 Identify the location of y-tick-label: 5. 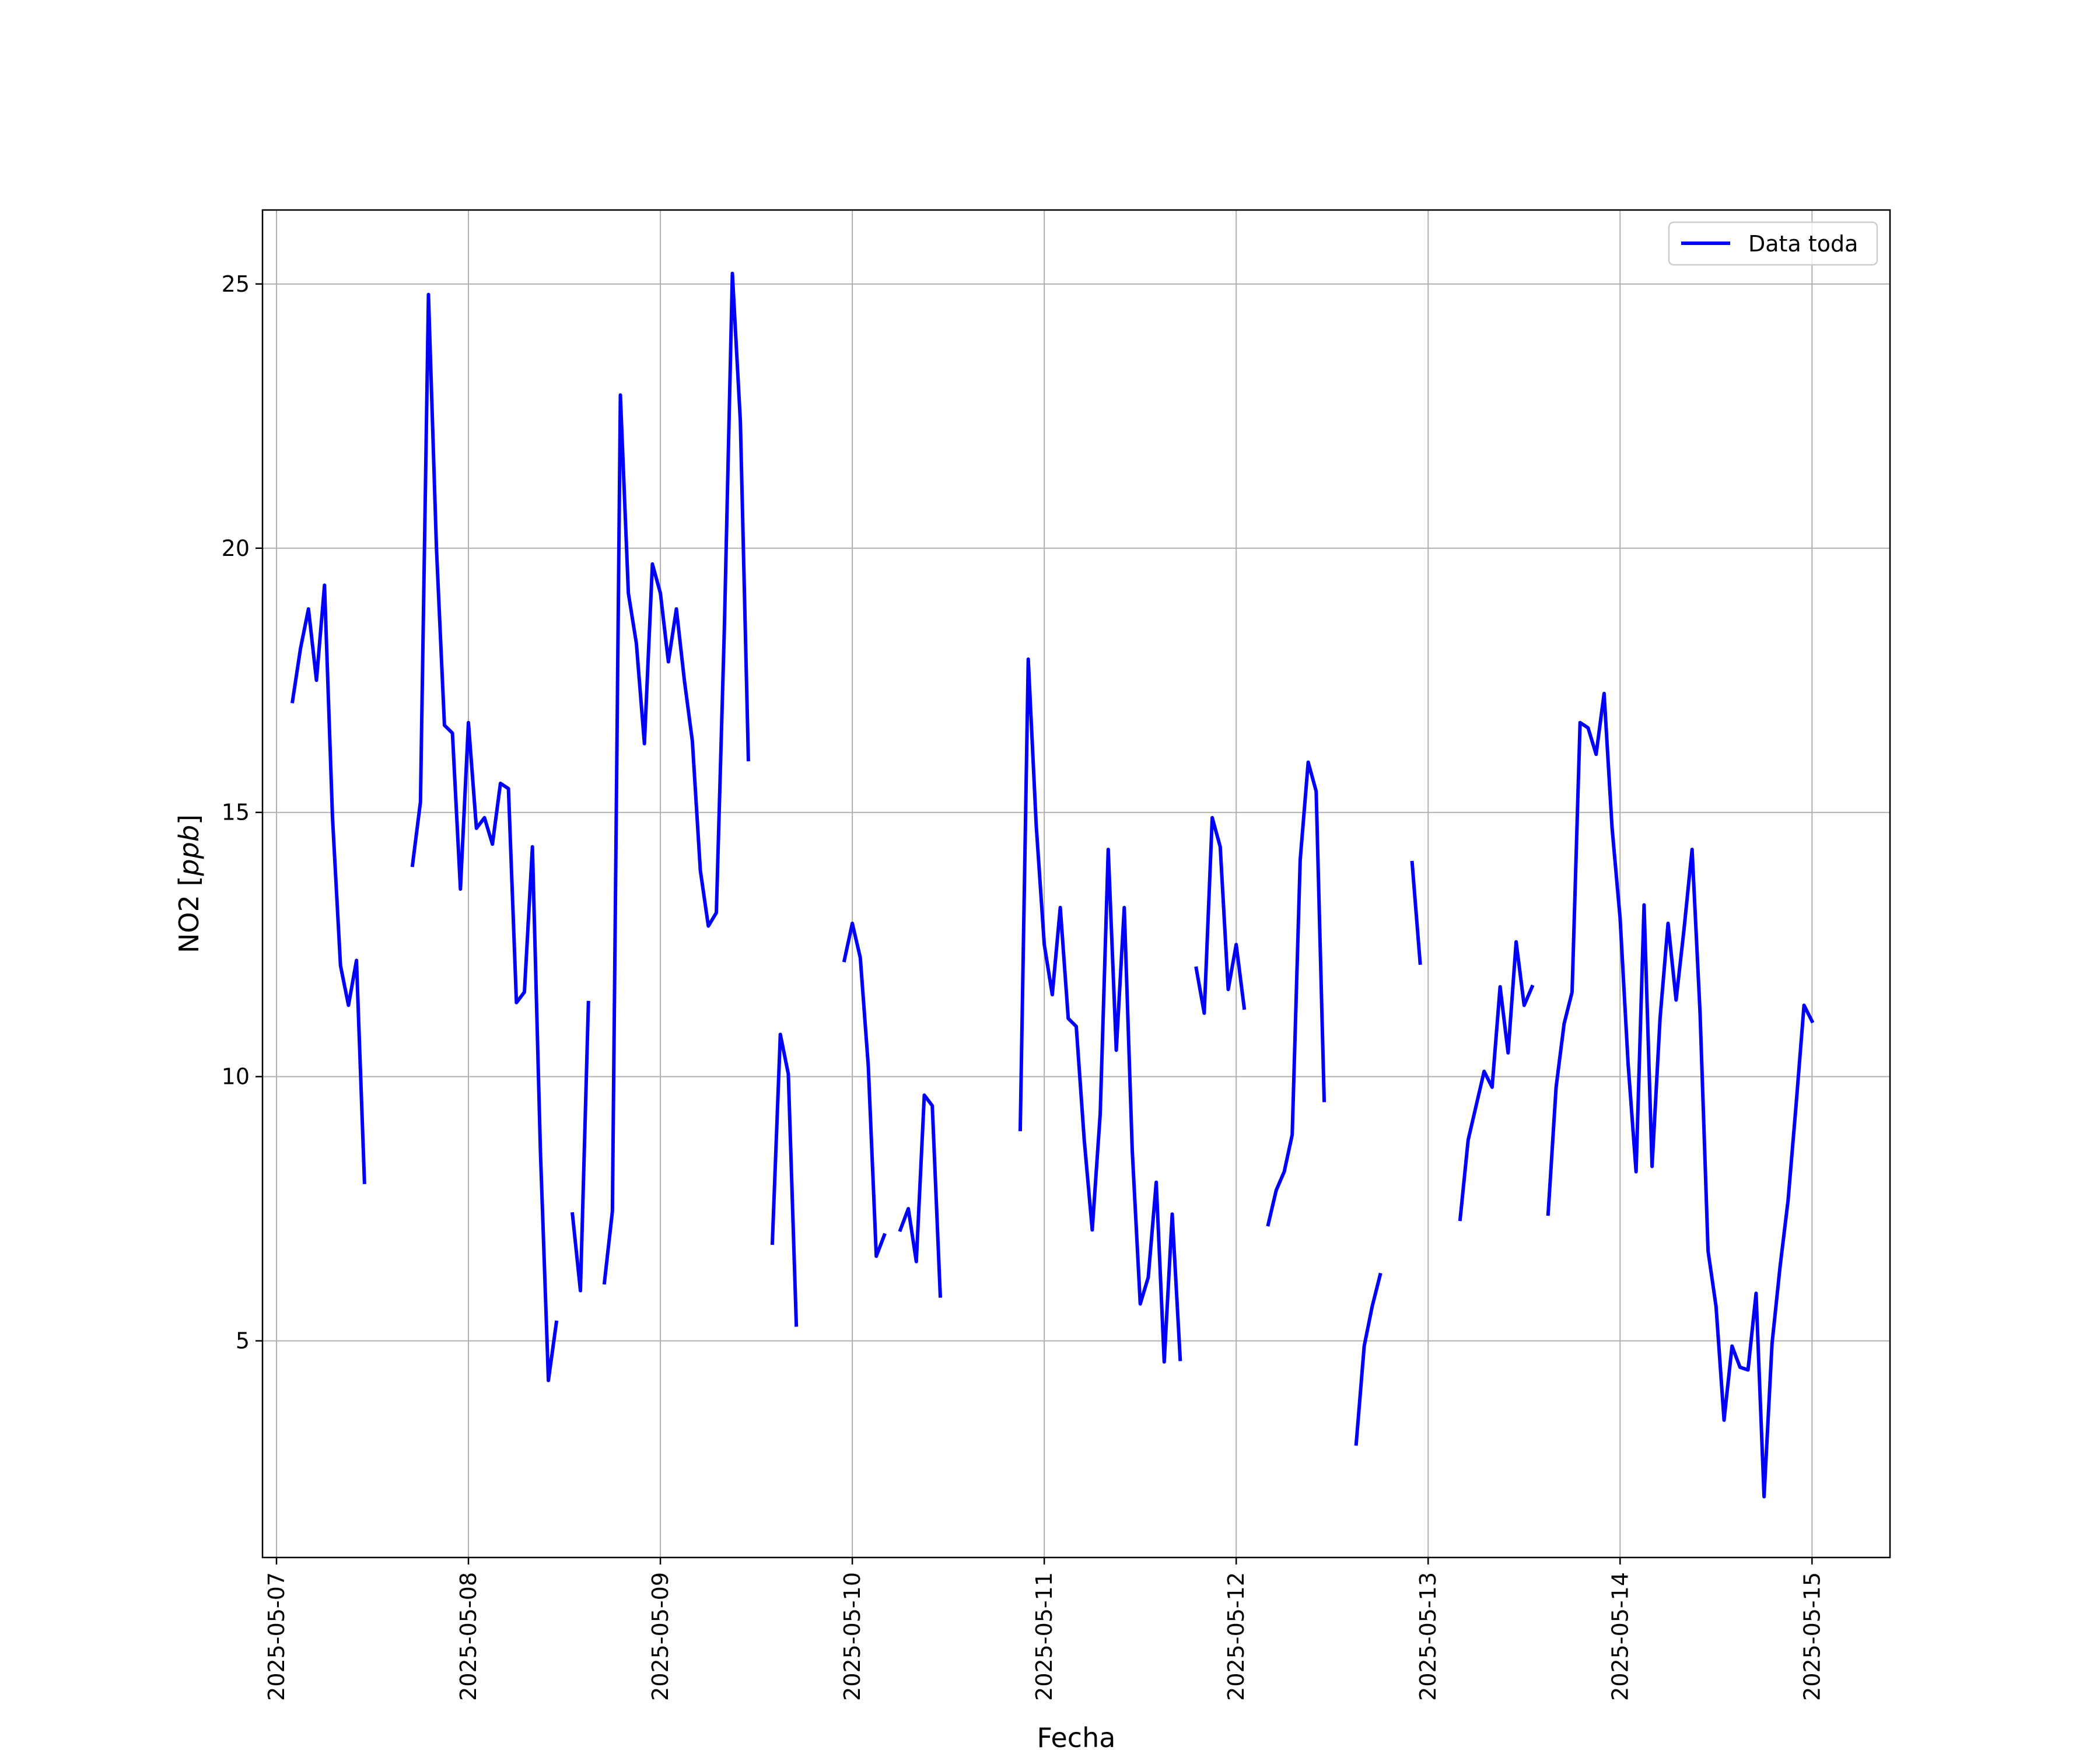
(243, 1341).